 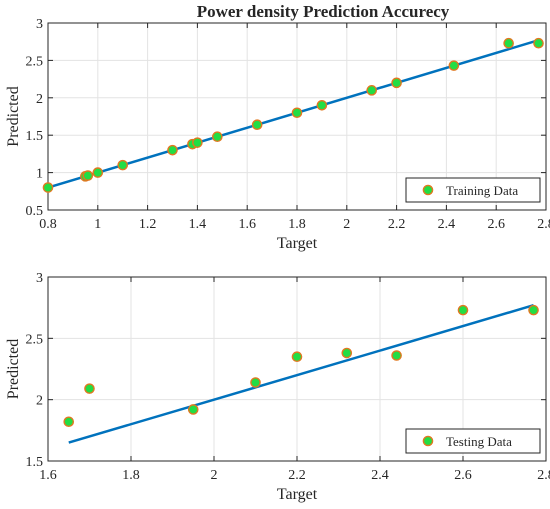 I want to click on y-tick-label: 0.5, so click(x=35, y=211).